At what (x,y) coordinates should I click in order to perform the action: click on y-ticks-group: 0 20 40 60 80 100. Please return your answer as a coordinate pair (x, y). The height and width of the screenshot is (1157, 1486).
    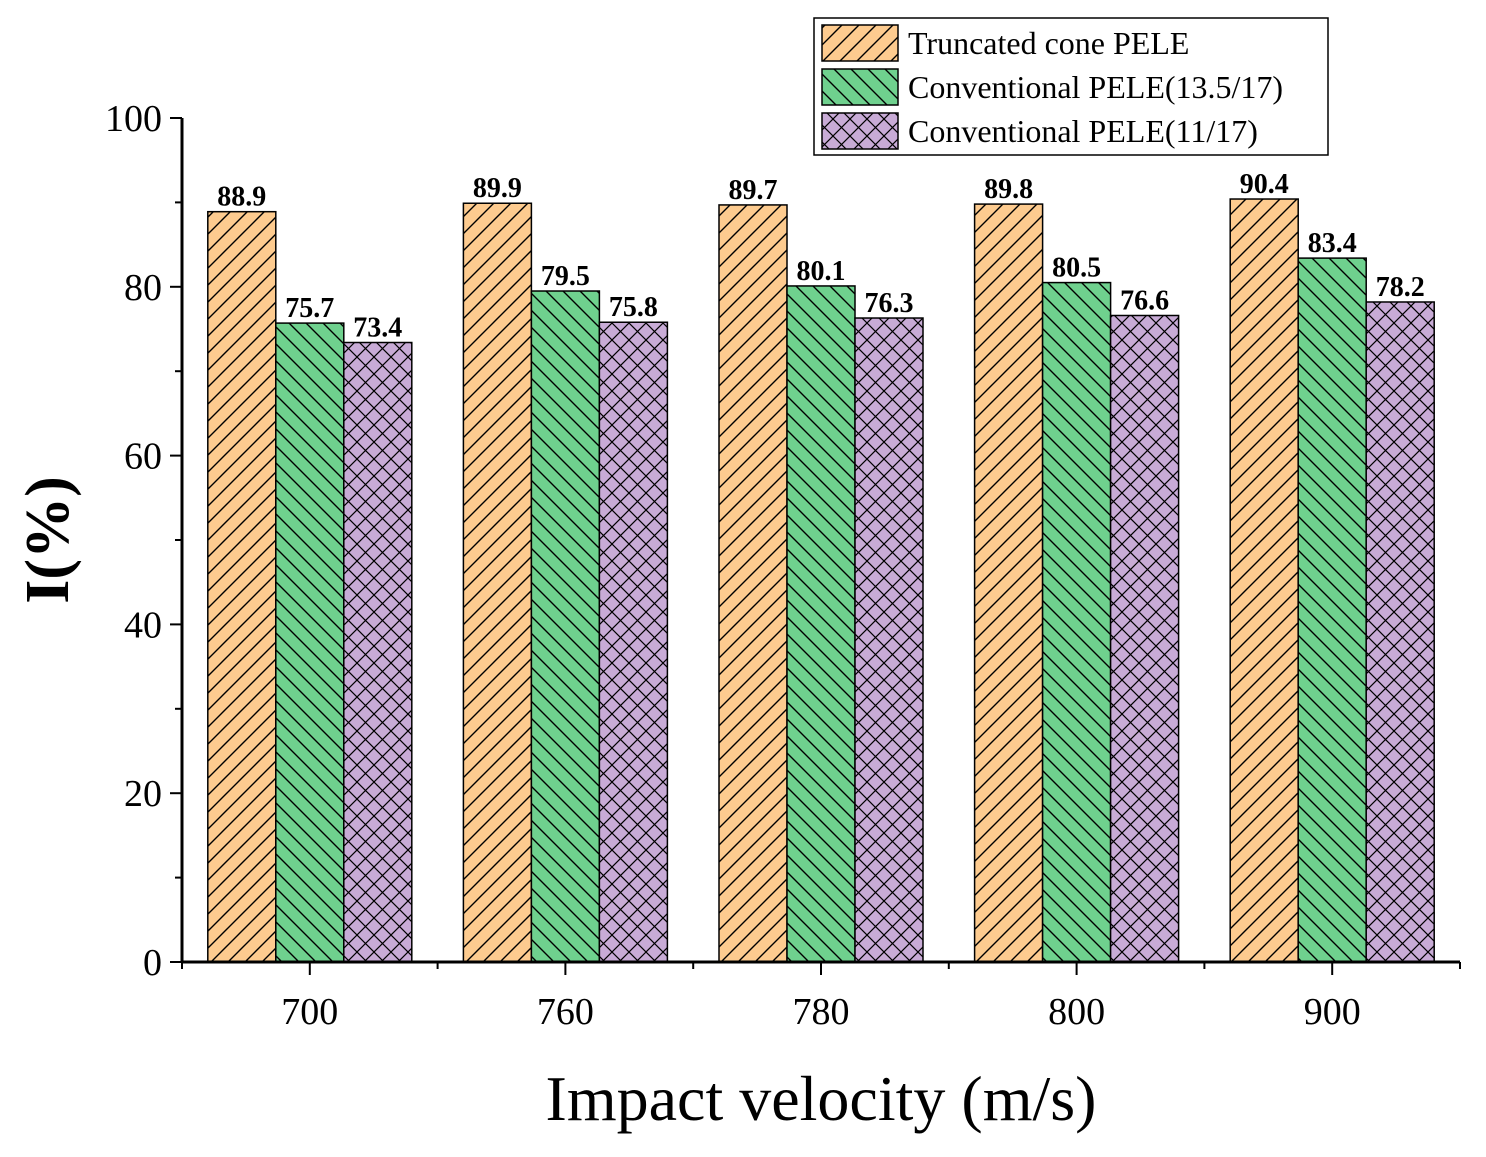
    Looking at the image, I should click on (143, 541).